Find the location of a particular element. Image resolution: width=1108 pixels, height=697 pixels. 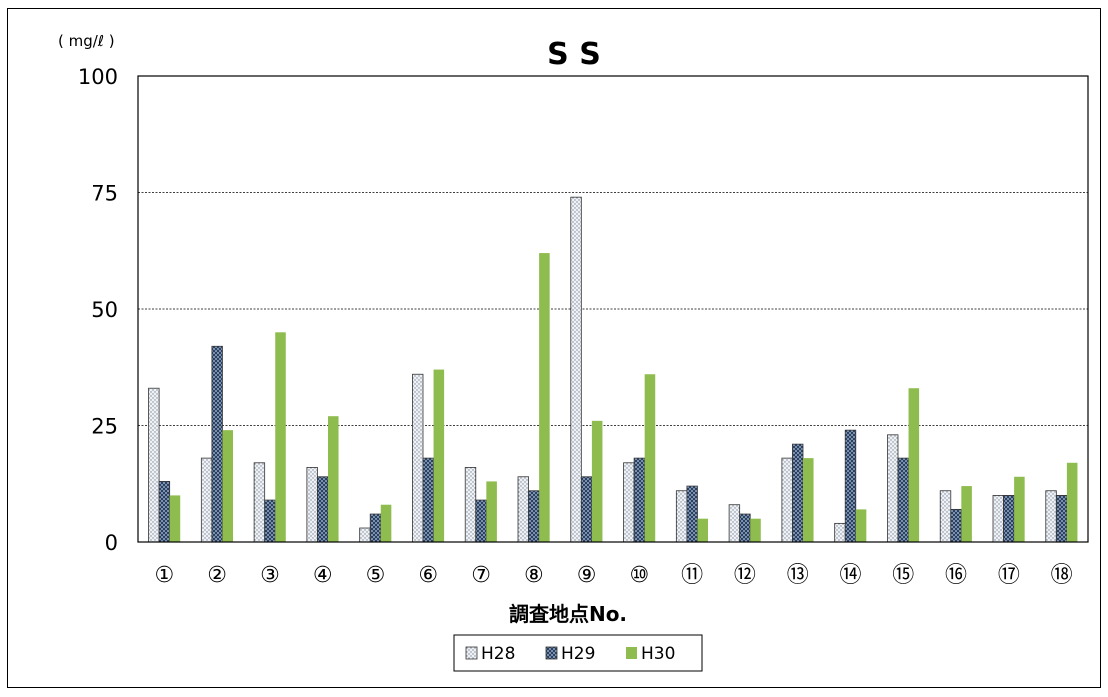

y-tick-label: 0 is located at coordinates (111, 543).